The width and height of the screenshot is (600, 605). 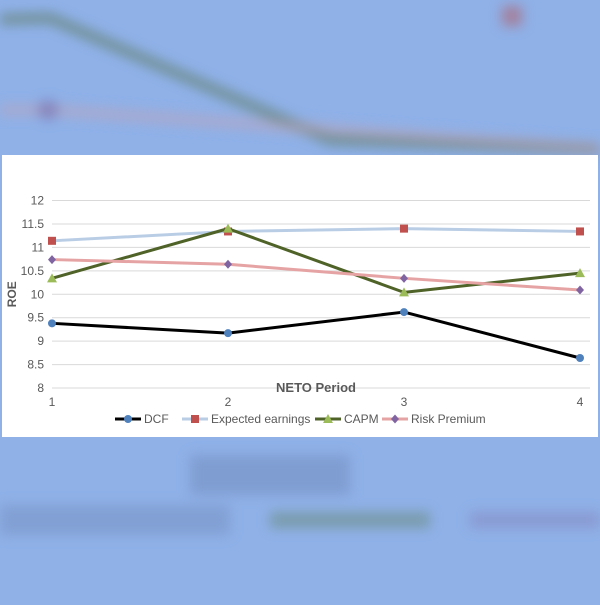 What do you see at coordinates (142, 419) in the screenshot?
I see `legend-item-dcf: DCF` at bounding box center [142, 419].